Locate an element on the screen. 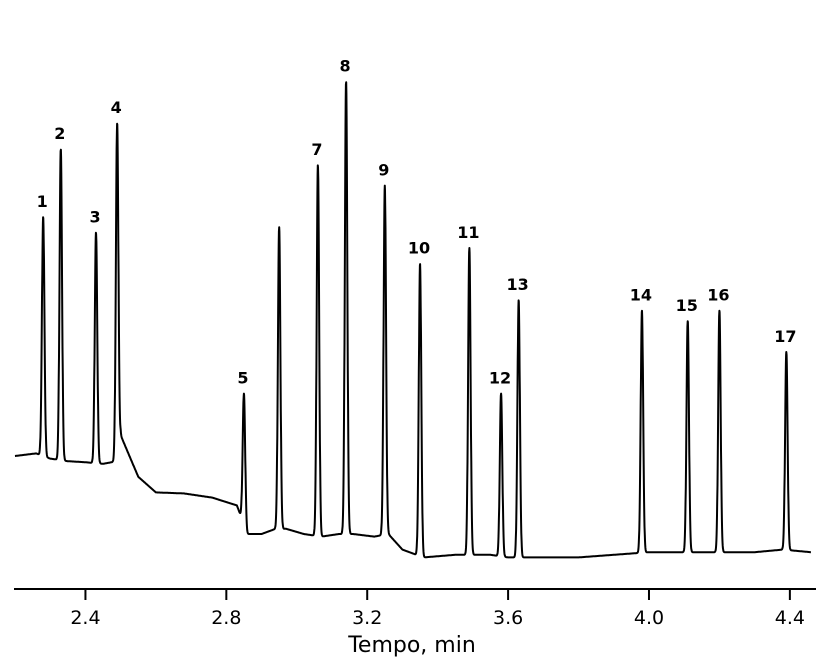  peak-label: 11 is located at coordinates (468, 232).